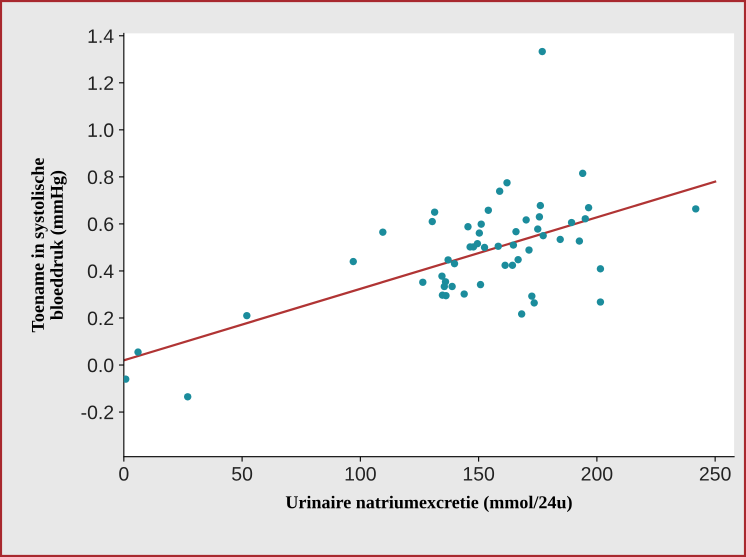  I want to click on y-tick-label: 0.6, so click(101, 224).